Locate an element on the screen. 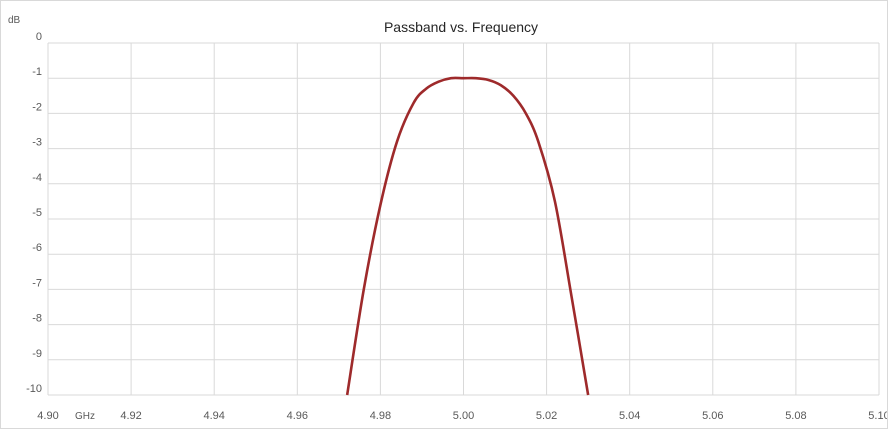 This screenshot has height=429, width=888. y-tick-label: -2 is located at coordinates (37, 107).